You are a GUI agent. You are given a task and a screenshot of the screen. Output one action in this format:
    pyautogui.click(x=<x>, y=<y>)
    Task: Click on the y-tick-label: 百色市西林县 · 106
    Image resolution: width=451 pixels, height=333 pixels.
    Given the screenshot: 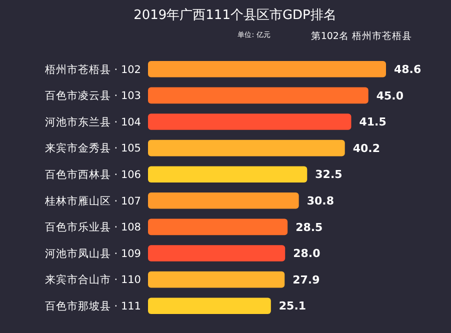 What is the action you would take?
    pyautogui.click(x=93, y=175)
    